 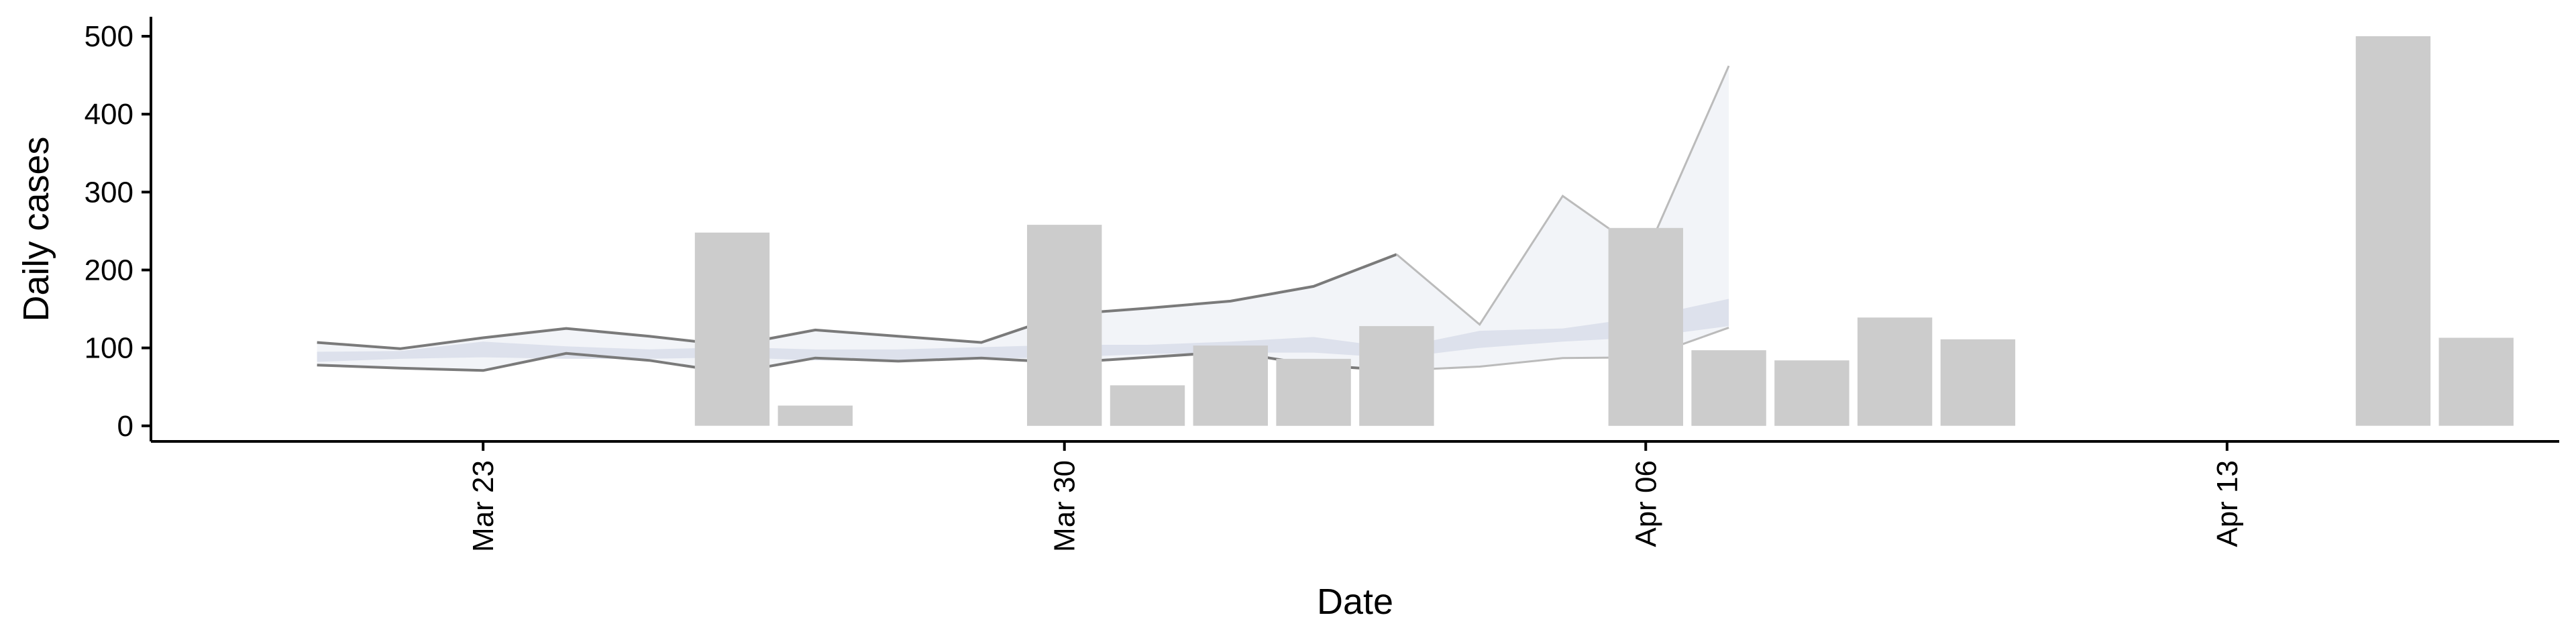 I want to click on y-tick-label-100: 100, so click(x=109, y=348).